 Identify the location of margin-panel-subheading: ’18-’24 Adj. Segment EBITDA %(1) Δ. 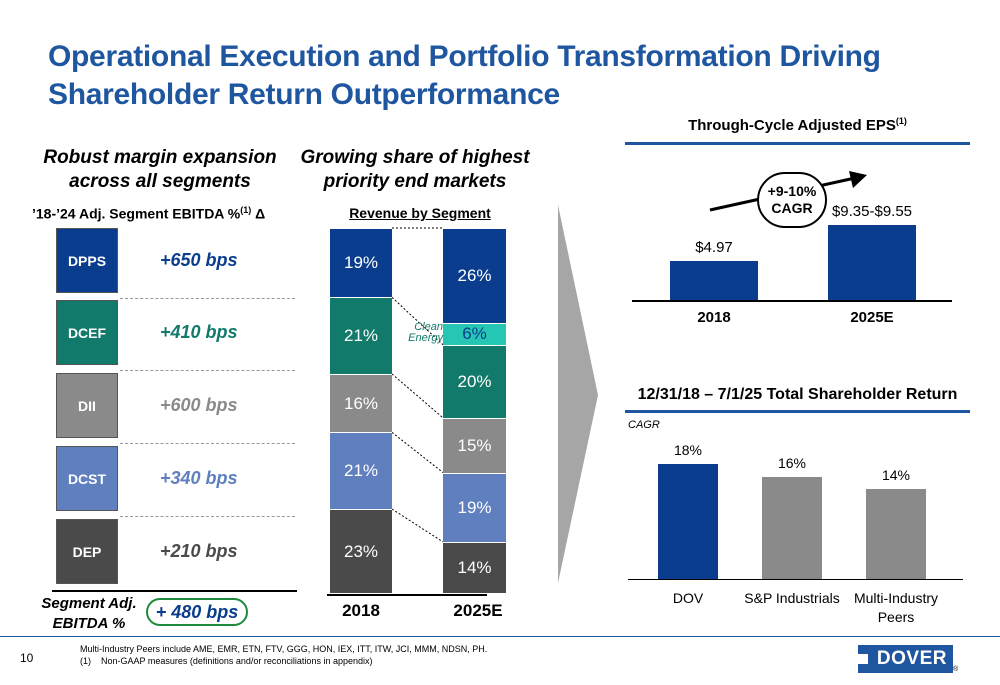
(167, 213).